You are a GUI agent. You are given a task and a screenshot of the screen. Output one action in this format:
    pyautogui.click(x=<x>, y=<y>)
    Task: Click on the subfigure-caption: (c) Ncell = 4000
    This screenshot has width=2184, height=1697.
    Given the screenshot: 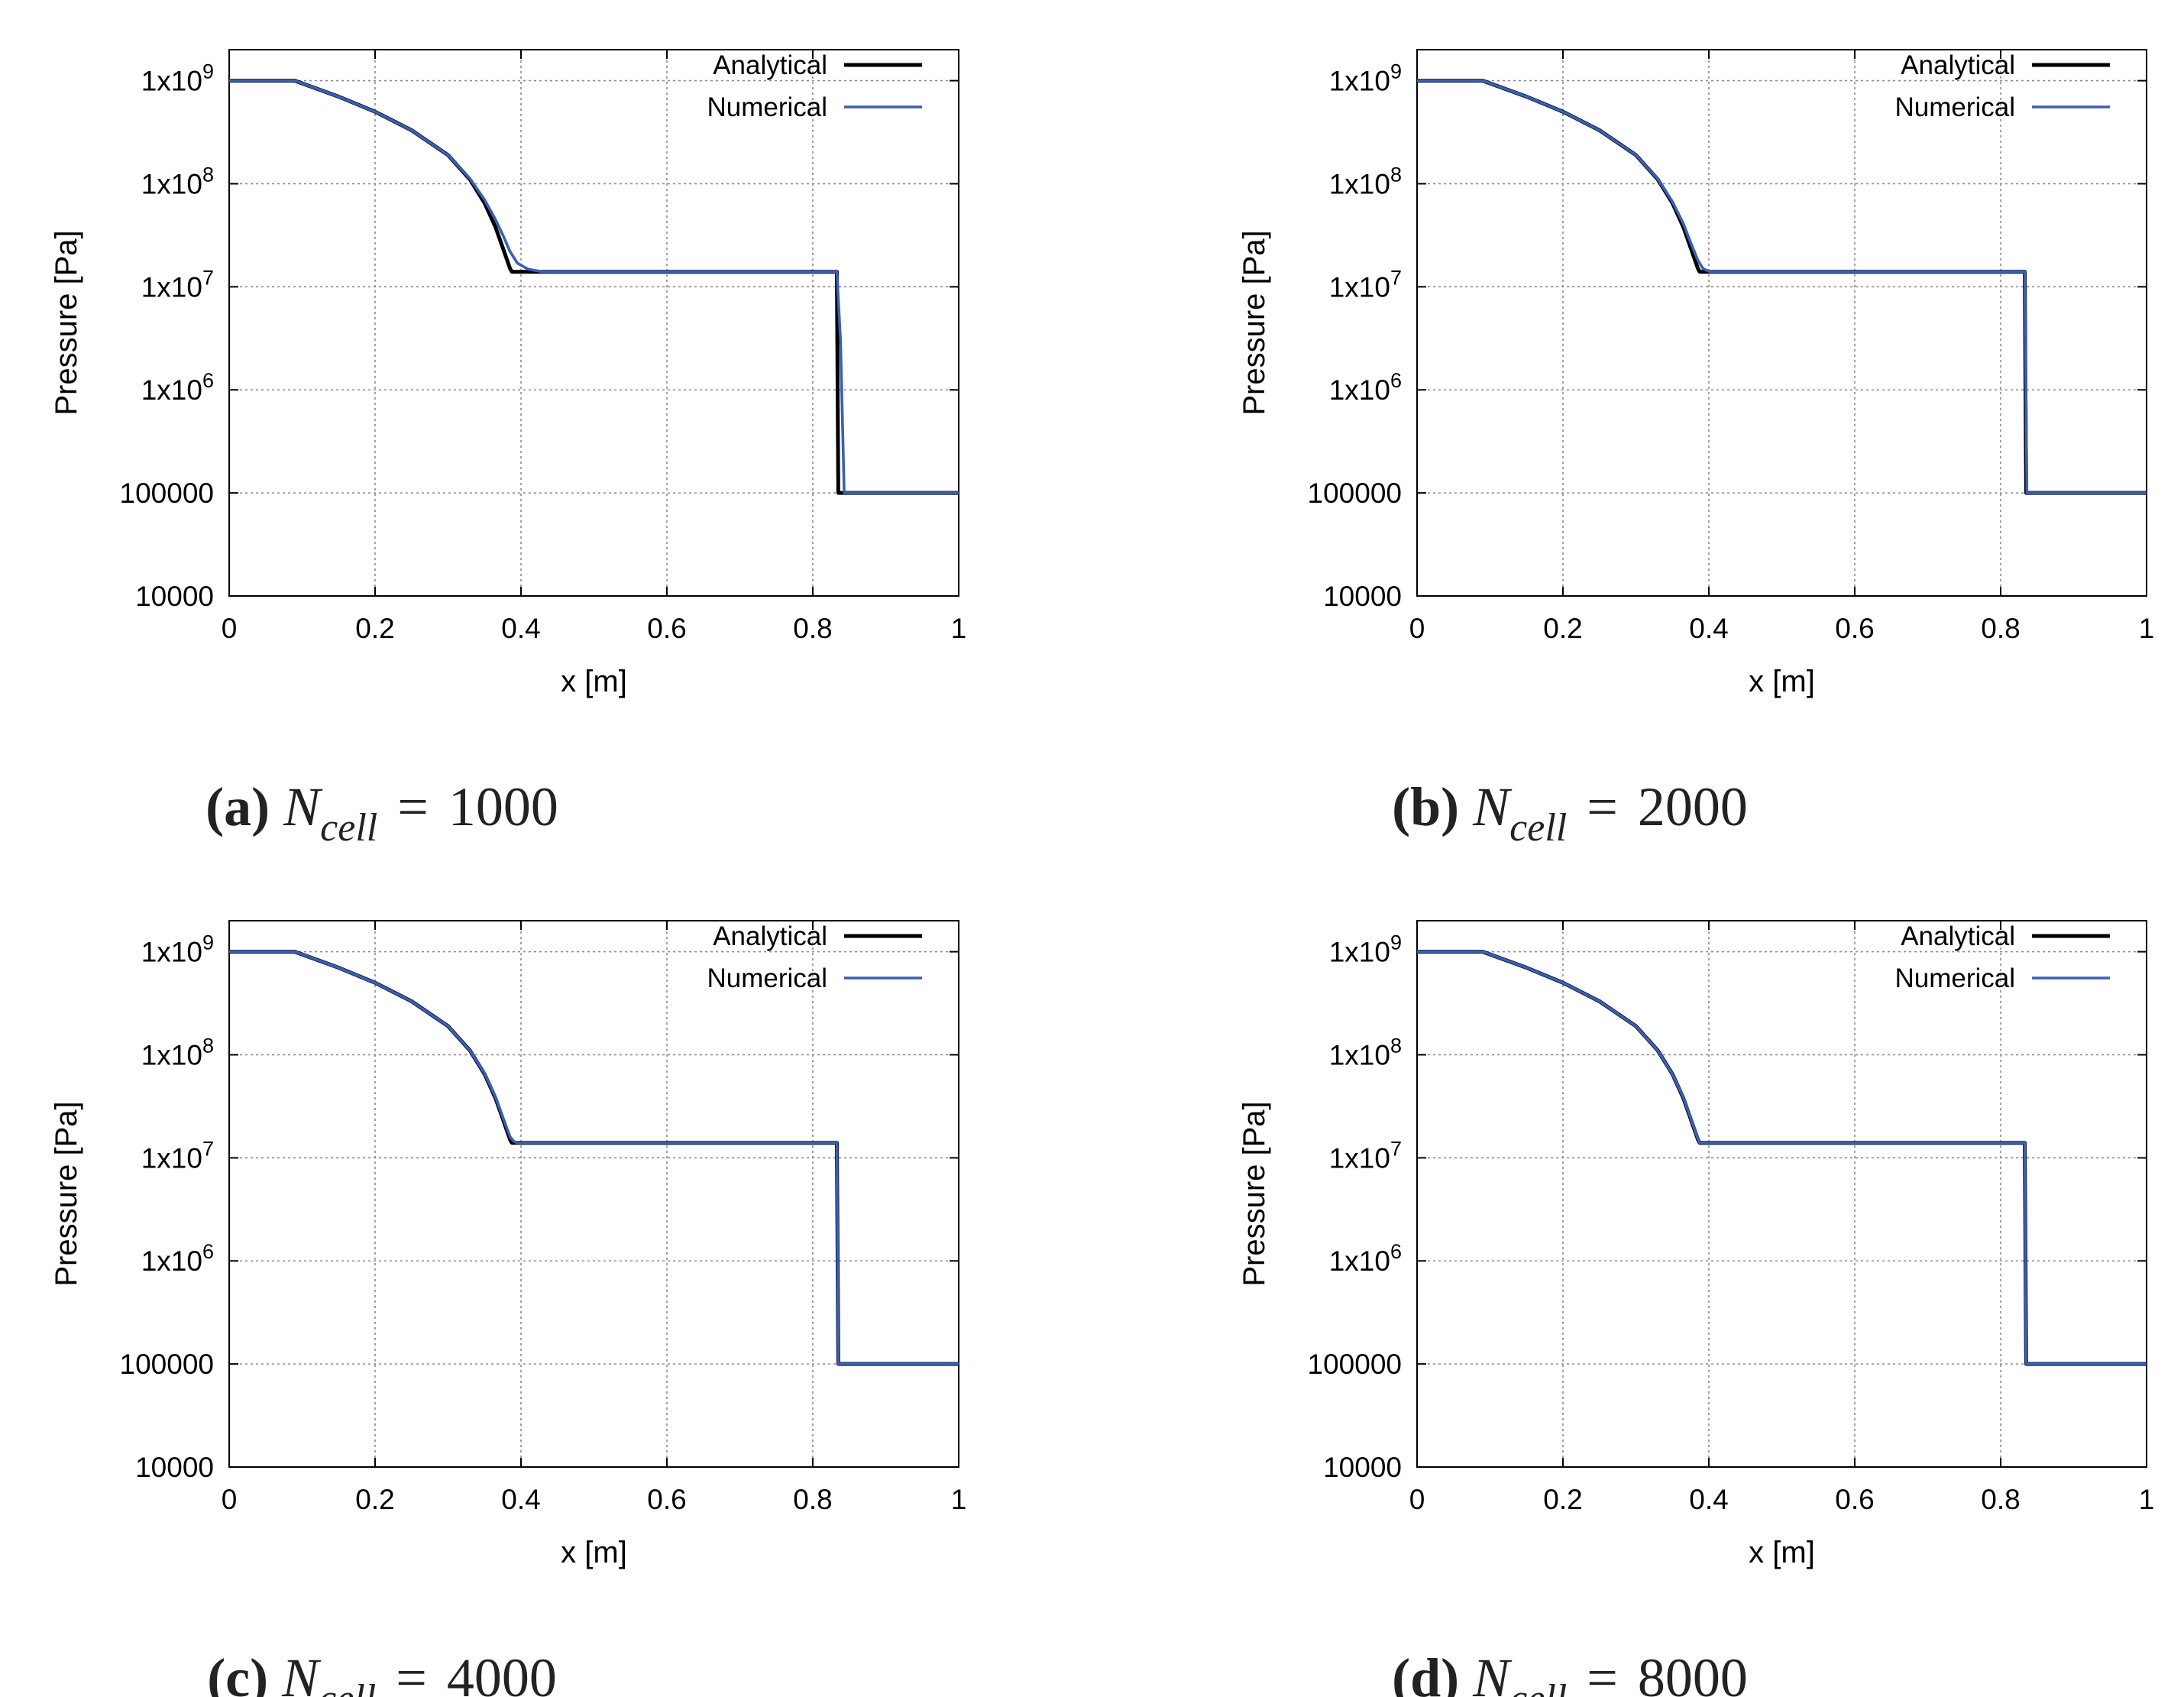 What is the action you would take?
    pyautogui.click(x=382, y=1672)
    